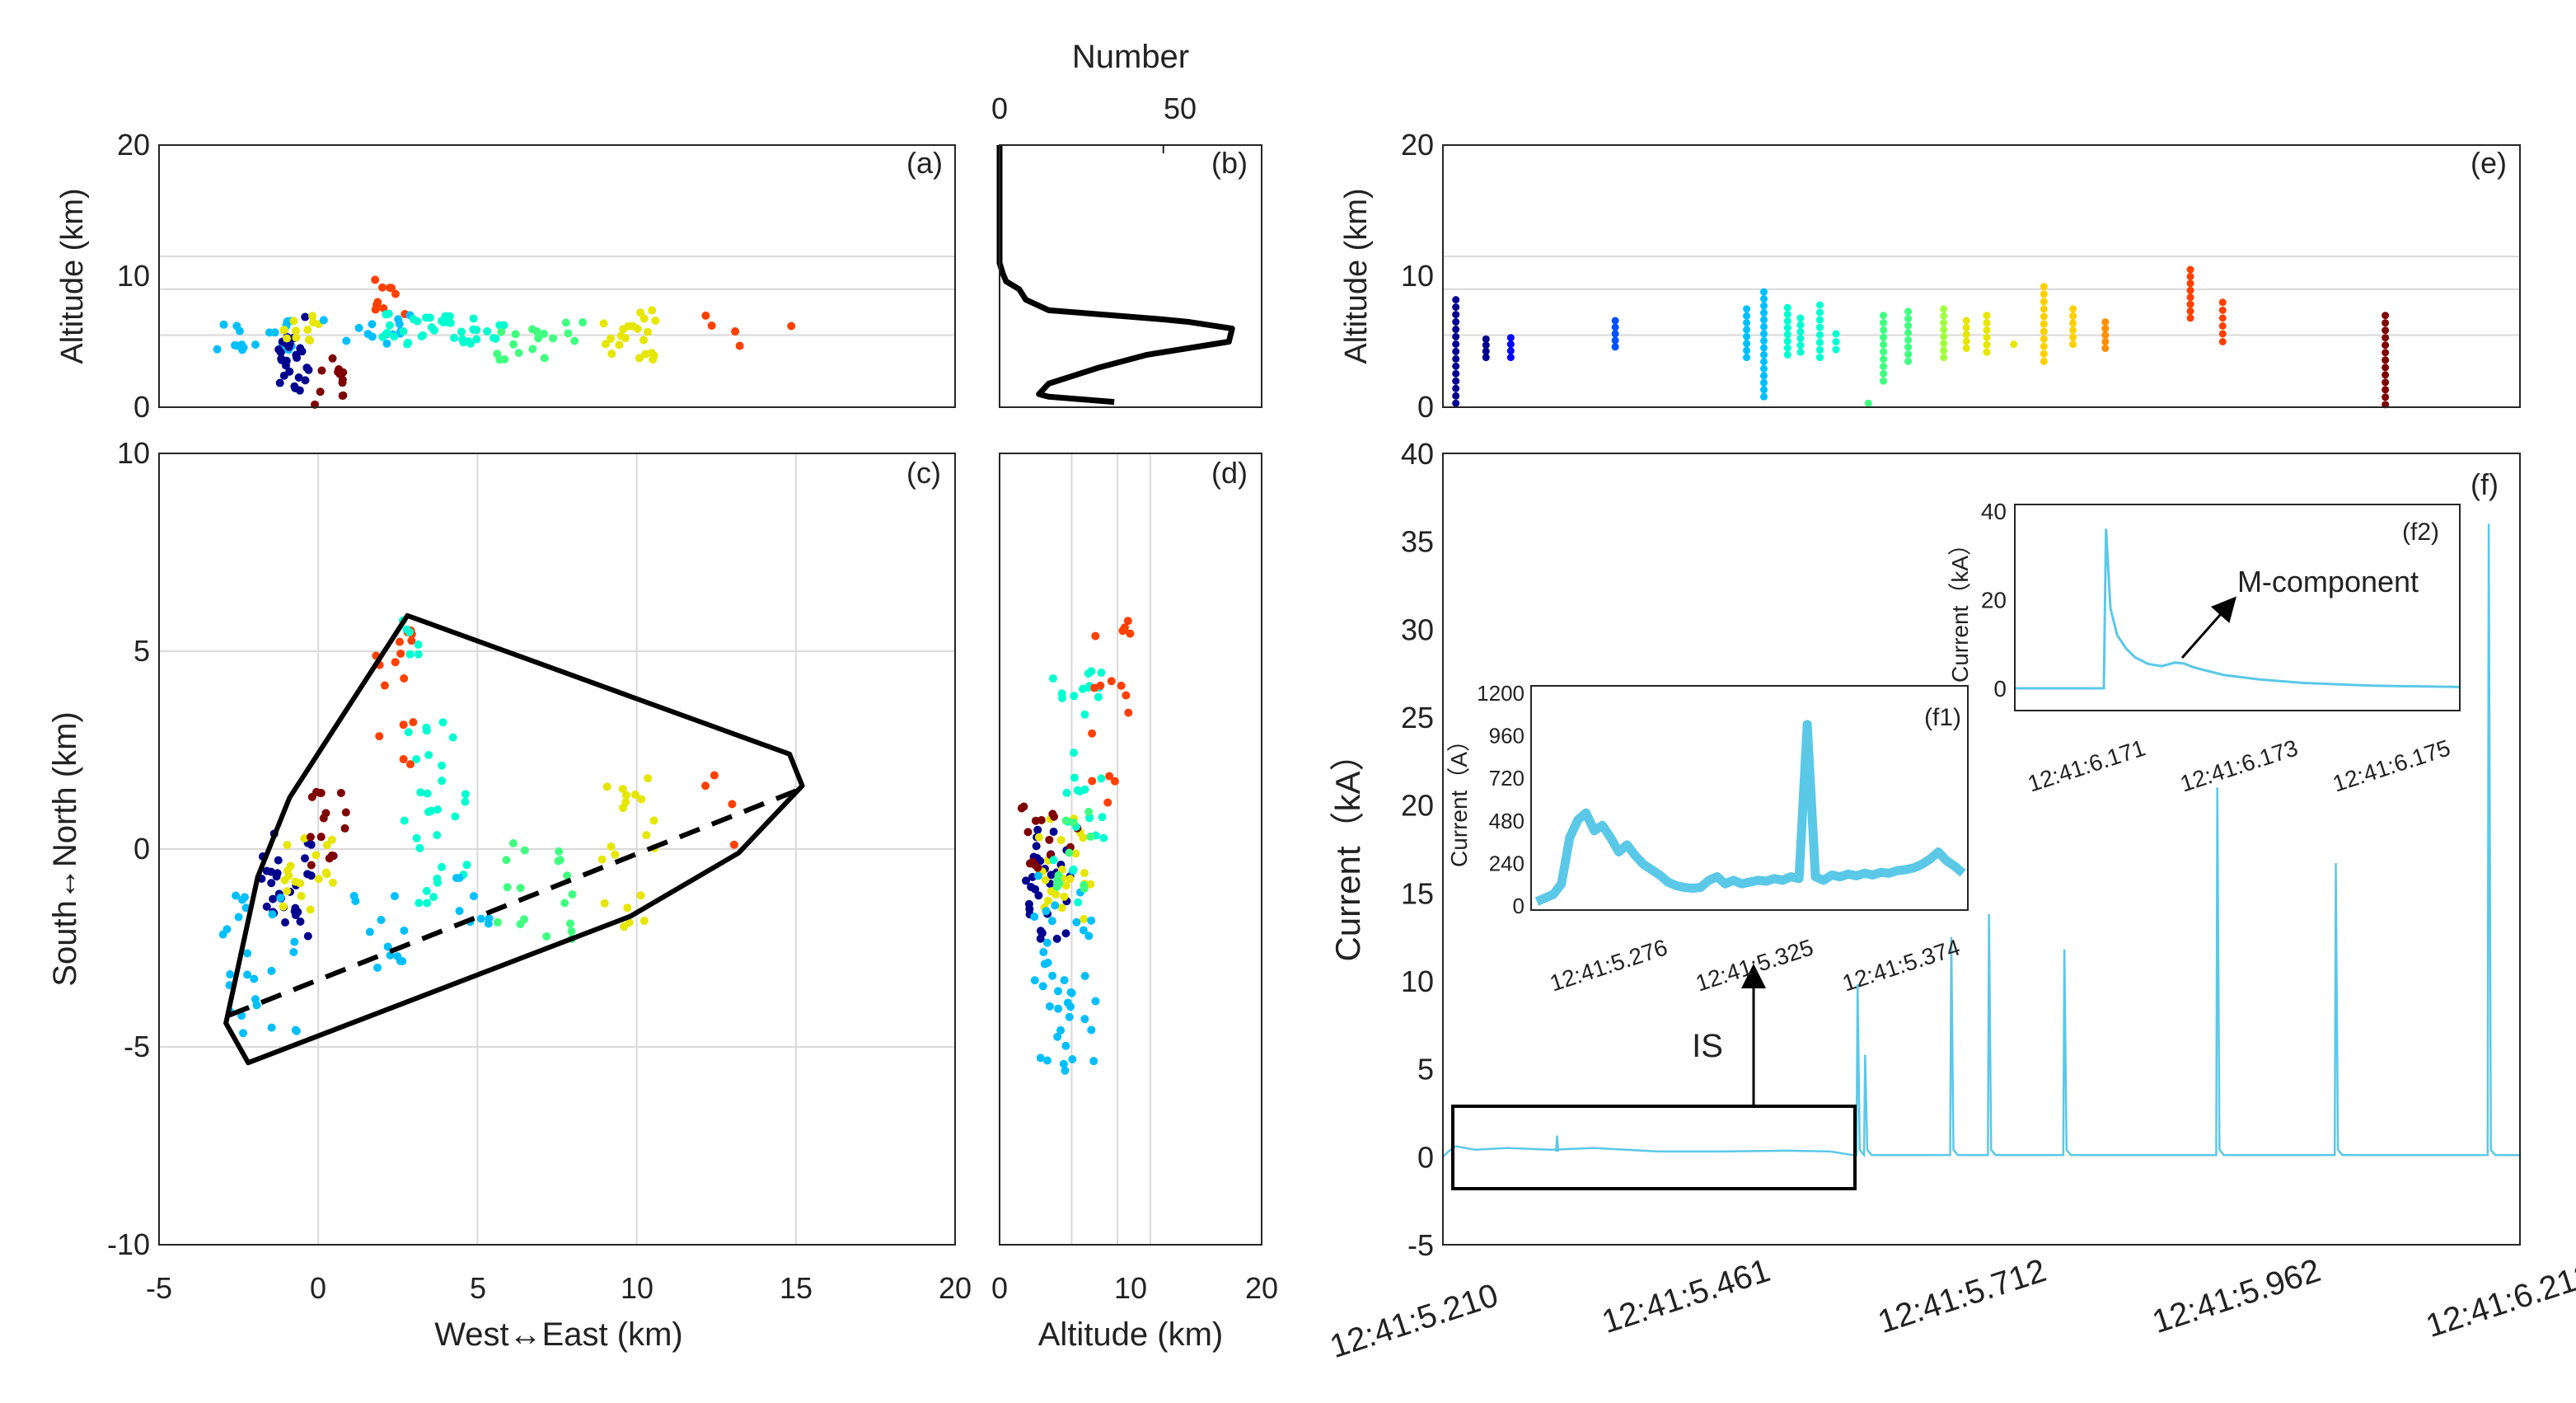 This screenshot has height=1403, width=2576. Describe the element at coordinates (1417, 542) in the screenshot. I see `panel-f-ytick-8: 35` at that location.